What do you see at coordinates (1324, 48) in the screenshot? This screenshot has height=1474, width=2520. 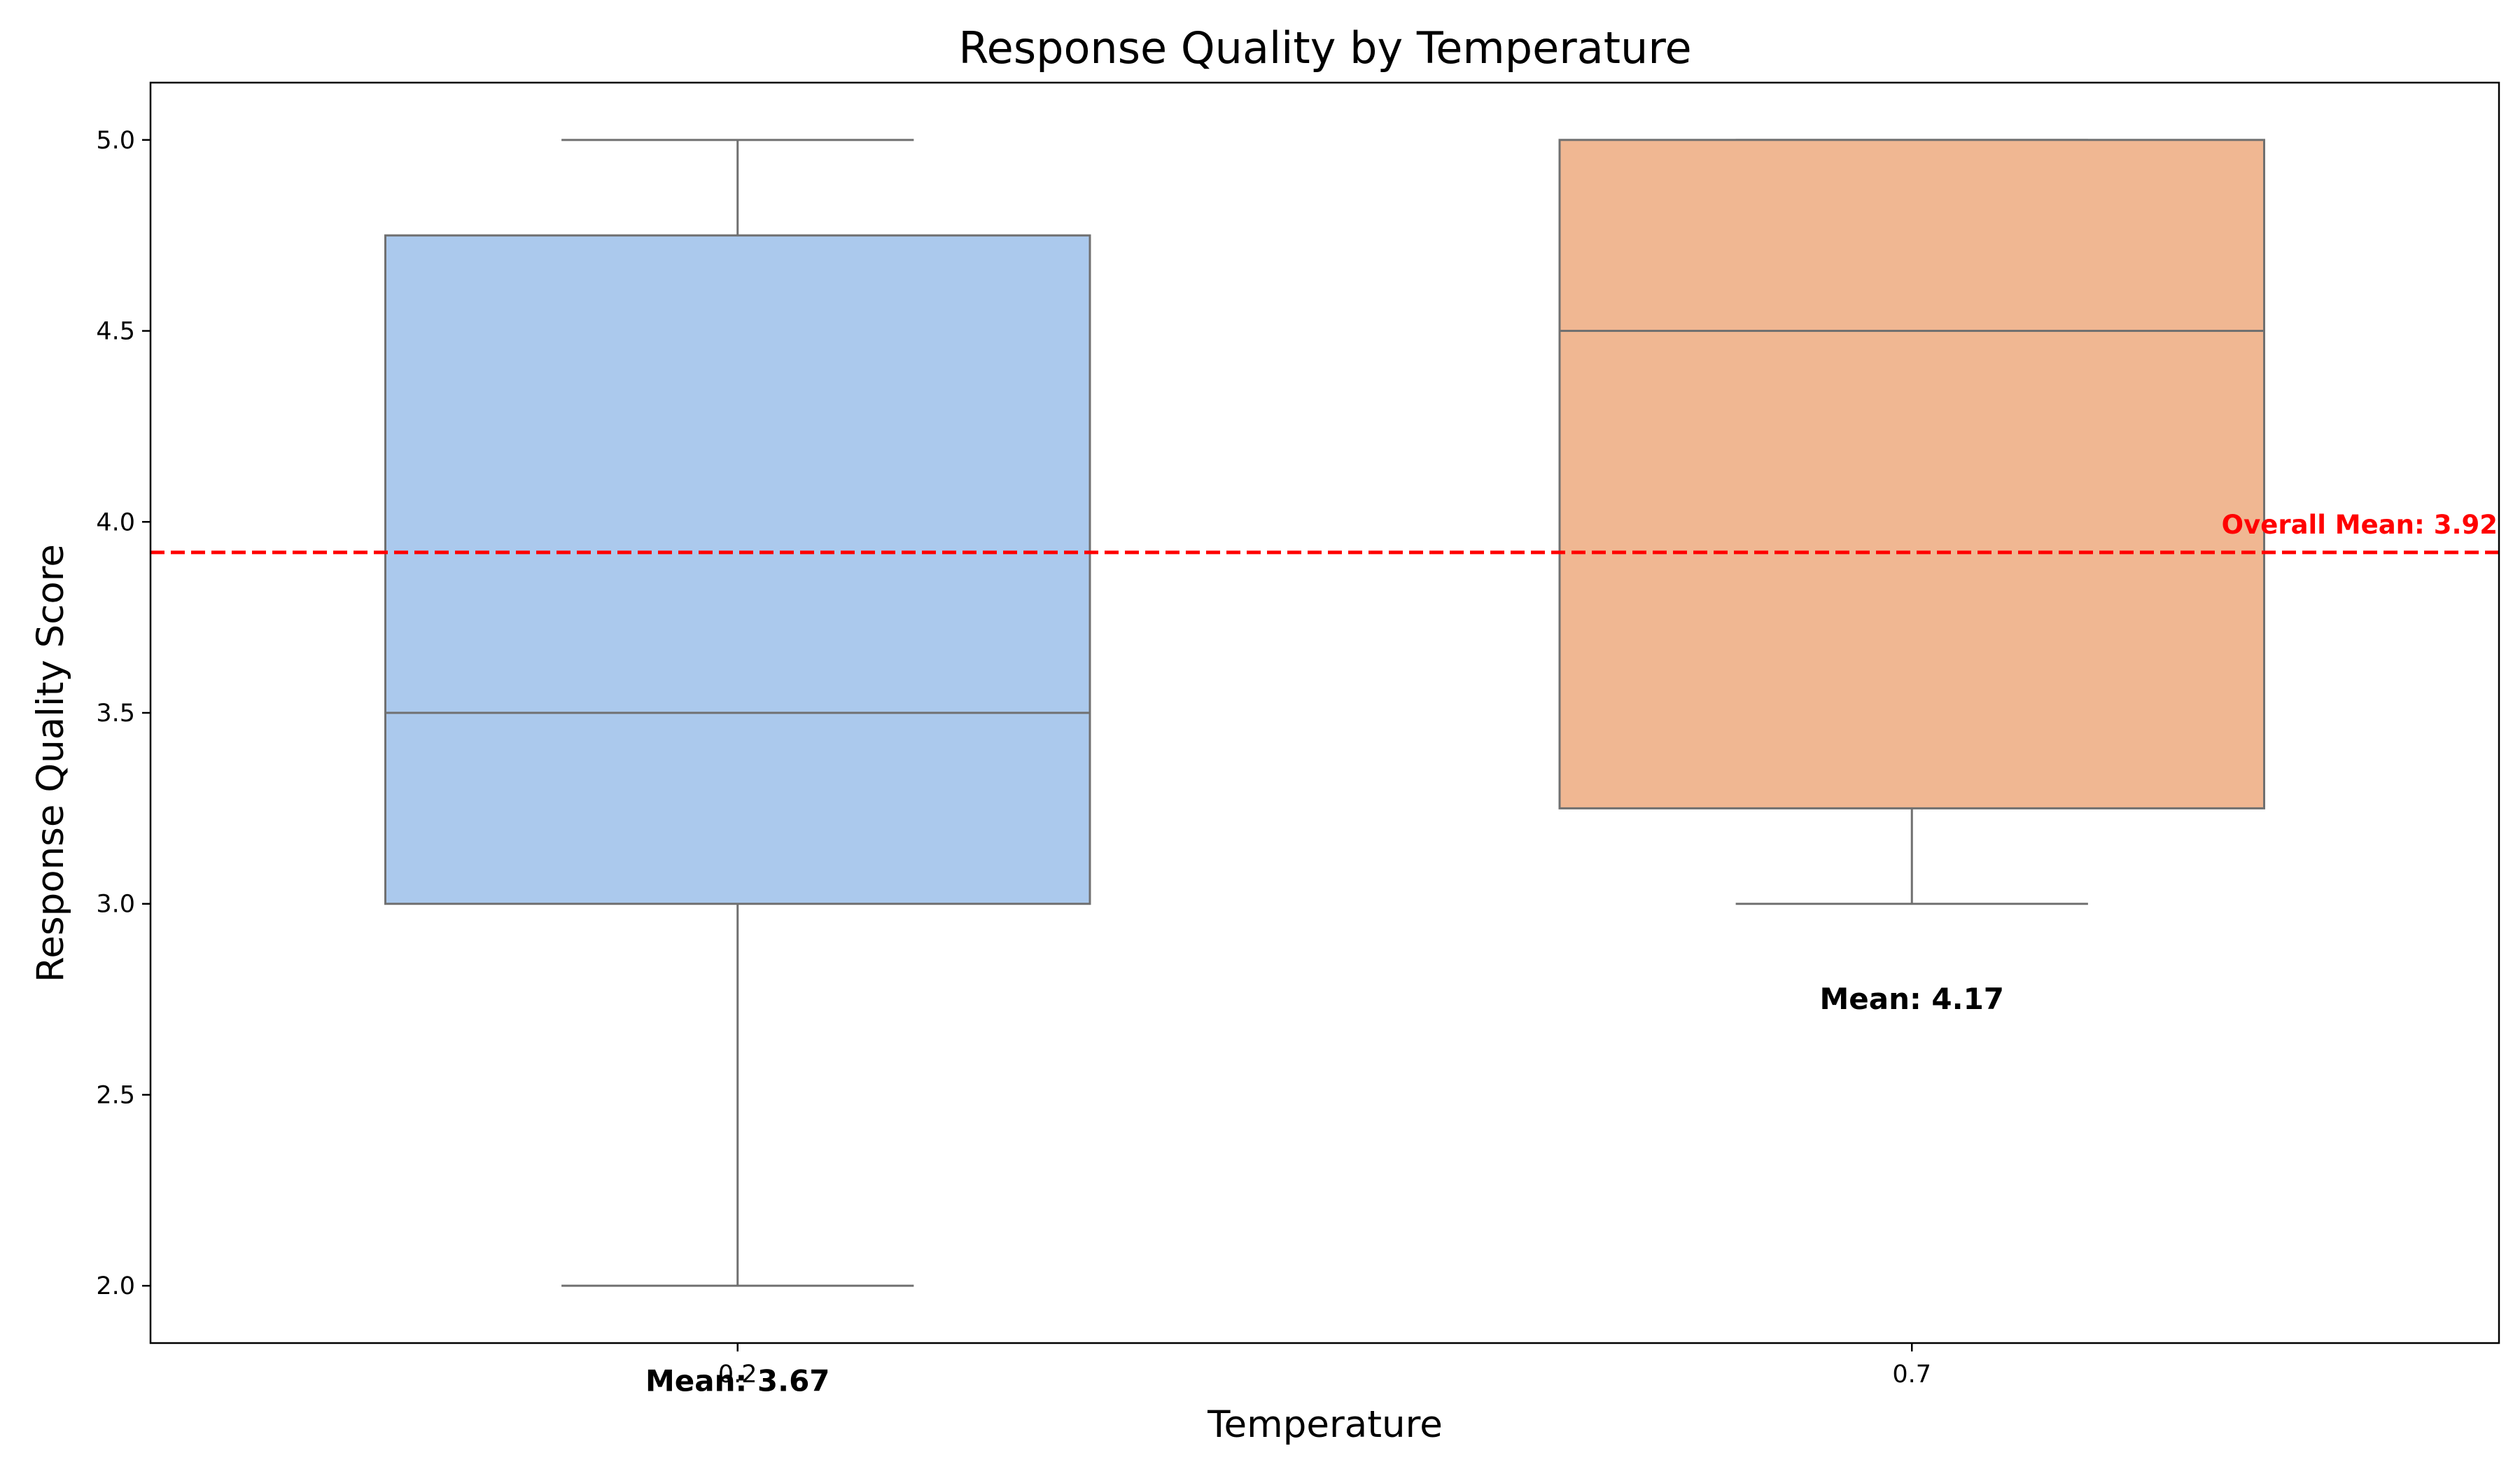 I see `chart-title: Response Quality by Temperature` at bounding box center [1324, 48].